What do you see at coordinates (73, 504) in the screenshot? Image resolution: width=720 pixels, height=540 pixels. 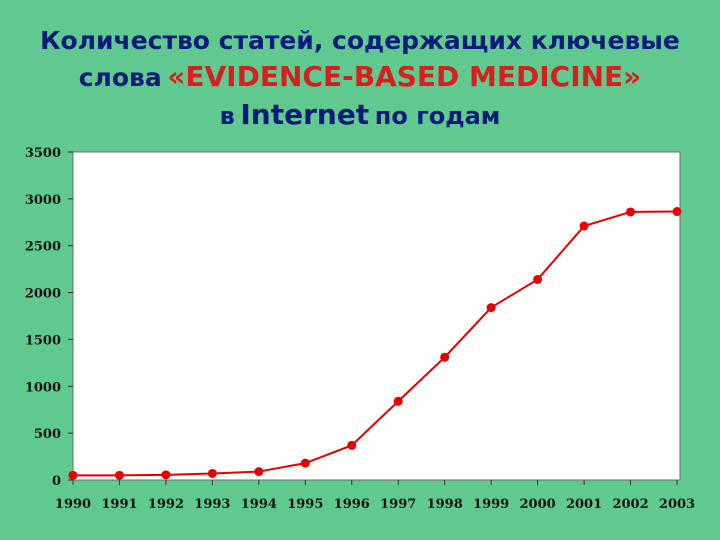 I see `x-tick-label: 1990` at bounding box center [73, 504].